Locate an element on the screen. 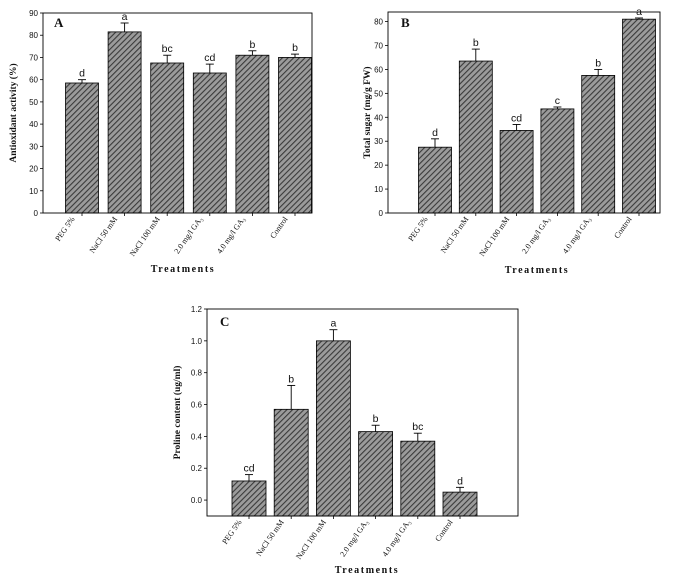  bar-a-nacl-50-mm is located at coordinates (124, 122).